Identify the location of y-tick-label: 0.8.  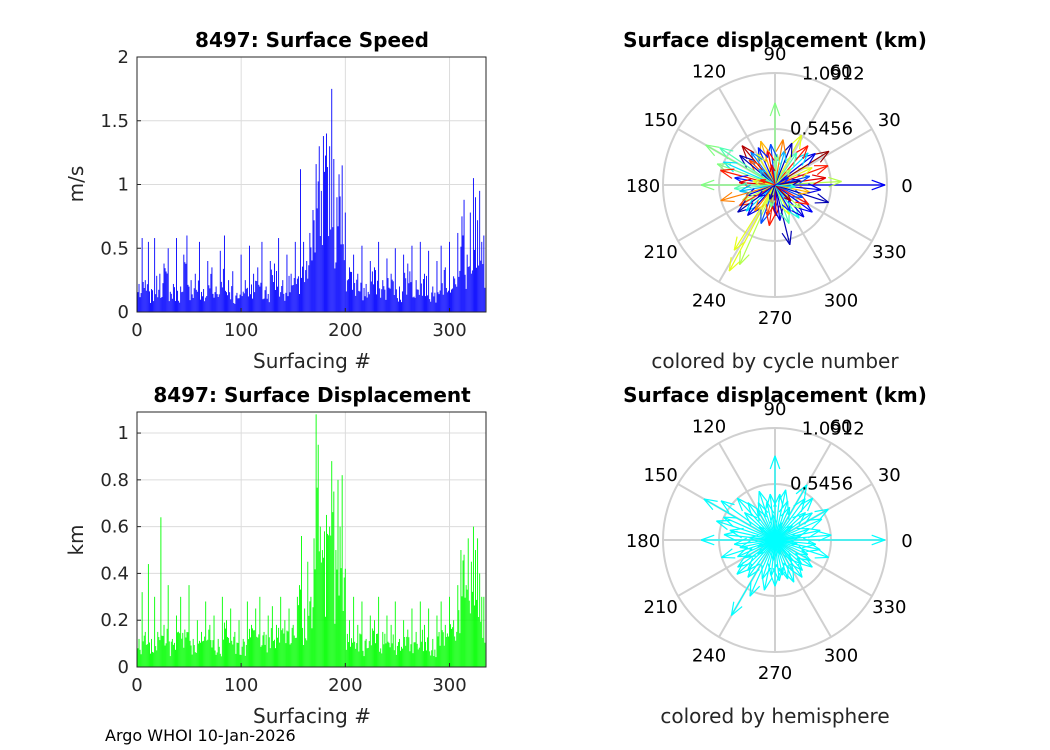
(114, 480).